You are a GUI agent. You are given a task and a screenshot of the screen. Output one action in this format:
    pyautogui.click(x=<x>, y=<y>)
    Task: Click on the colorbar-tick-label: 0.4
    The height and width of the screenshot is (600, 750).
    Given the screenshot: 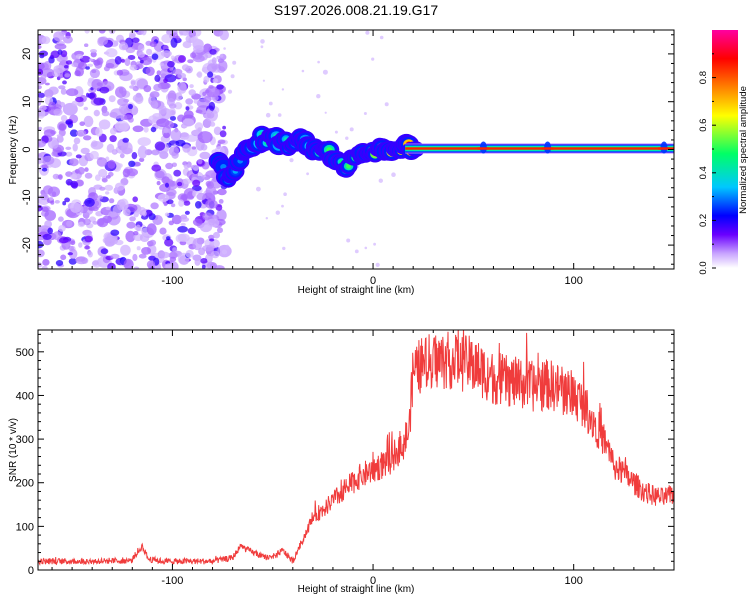 What is the action you would take?
    pyautogui.click(x=703, y=172)
    